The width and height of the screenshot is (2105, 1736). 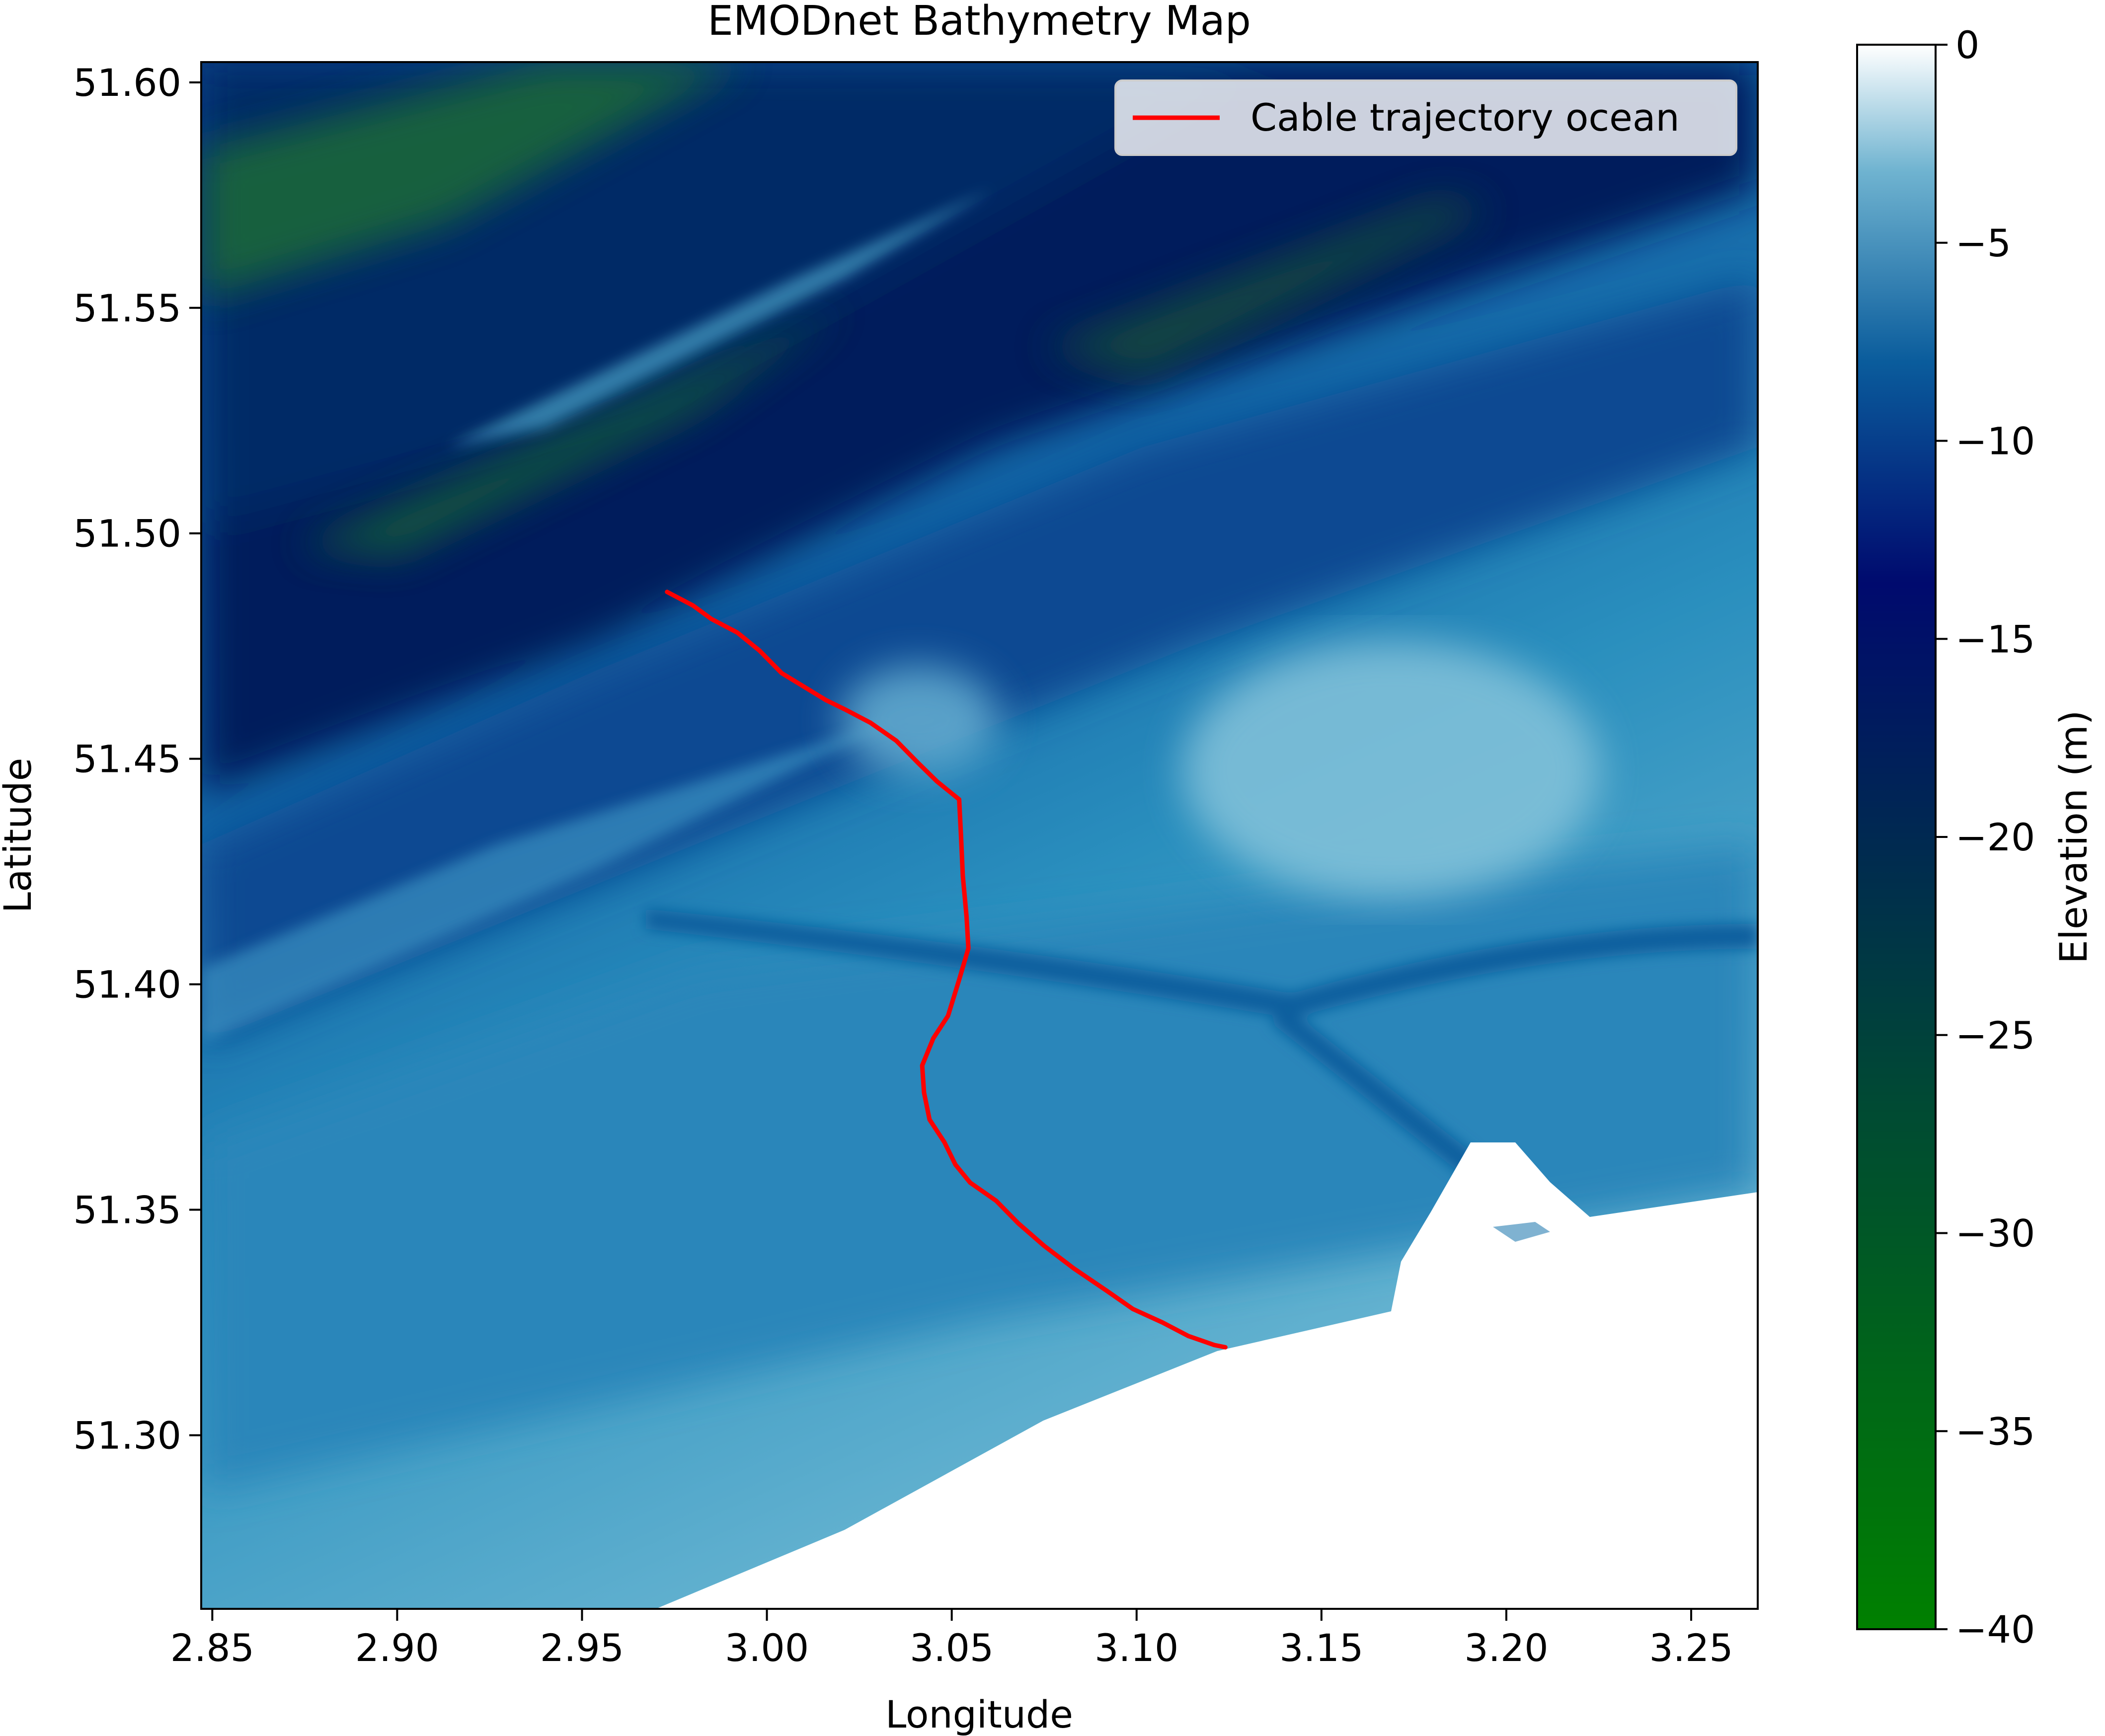 I want to click on x-tick-label: 2.90, so click(x=397, y=1648).